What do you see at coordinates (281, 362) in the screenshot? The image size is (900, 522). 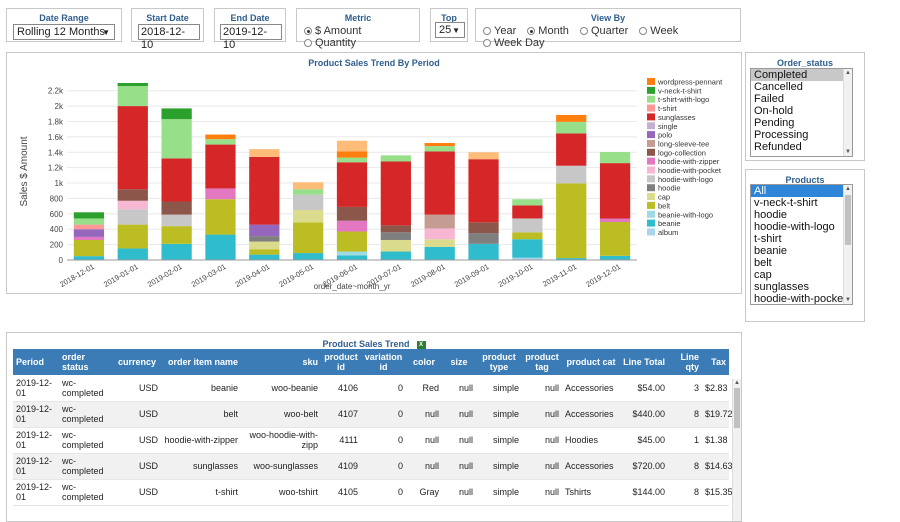 I see `column-header: sku` at bounding box center [281, 362].